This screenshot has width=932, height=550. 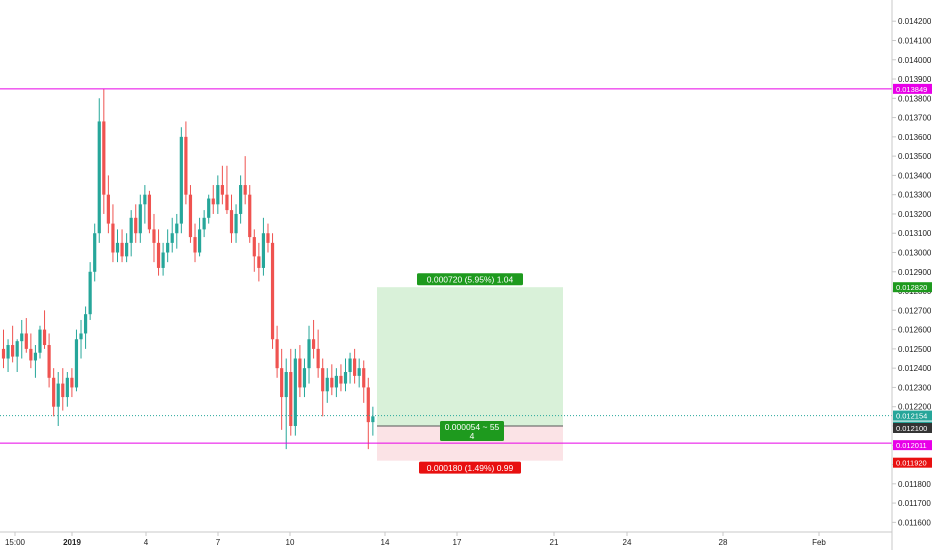 What do you see at coordinates (554, 542) in the screenshot?
I see `x-tick-label: 21` at bounding box center [554, 542].